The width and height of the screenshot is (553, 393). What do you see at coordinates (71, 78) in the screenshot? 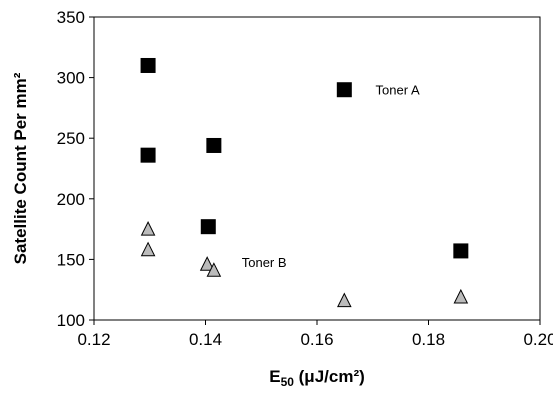
I see `y-tick-label: 300` at bounding box center [71, 78].